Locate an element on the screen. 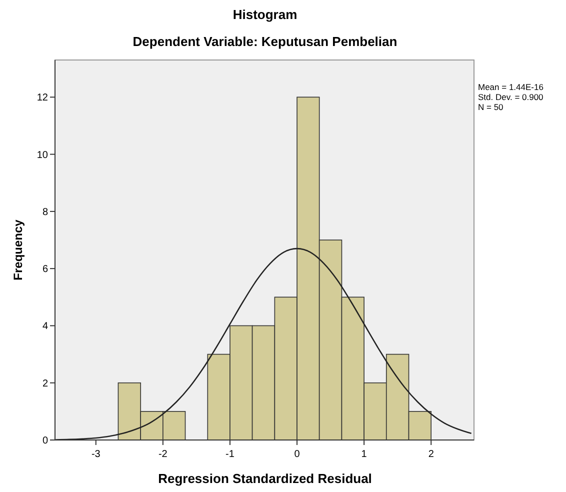  y-tick-label: 12 is located at coordinates (42, 98).